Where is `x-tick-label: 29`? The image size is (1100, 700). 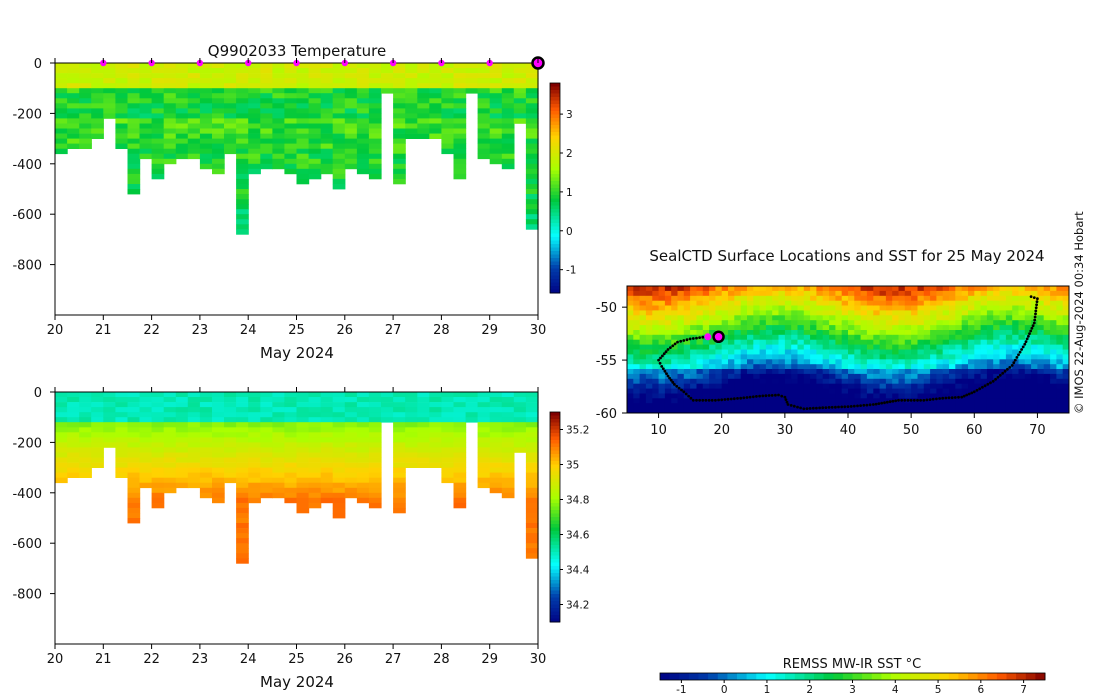
x-tick-label: 29 is located at coordinates (489, 330).